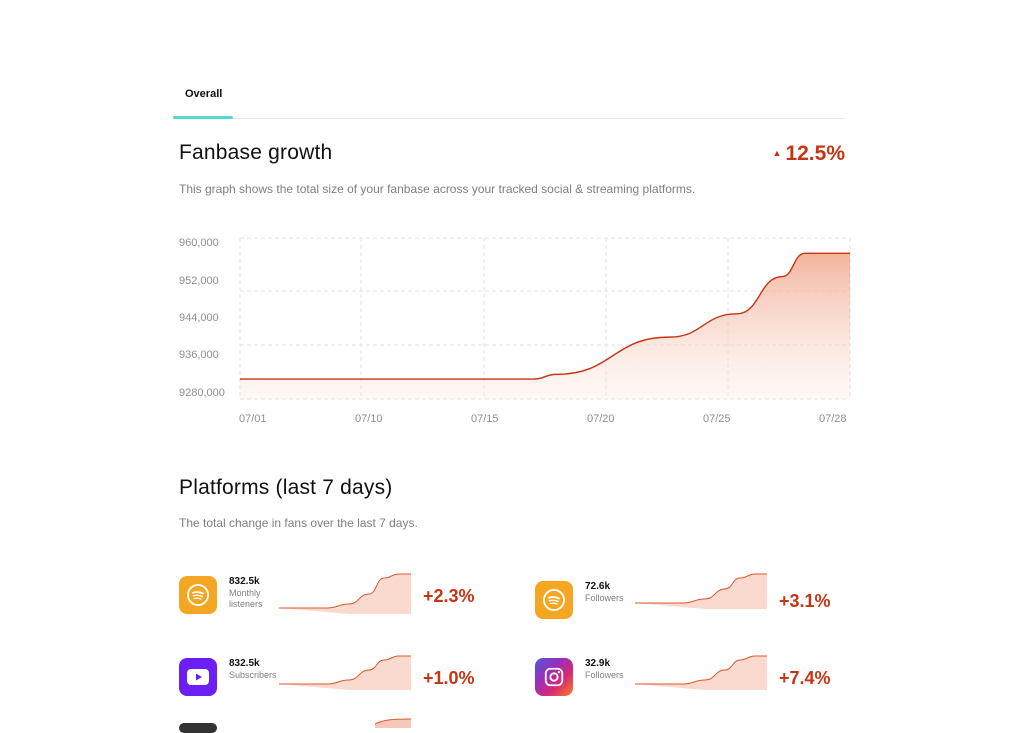 The height and width of the screenshot is (733, 1024). Describe the element at coordinates (598, 586) in the screenshot. I see `platform-value: 72.6k` at that location.